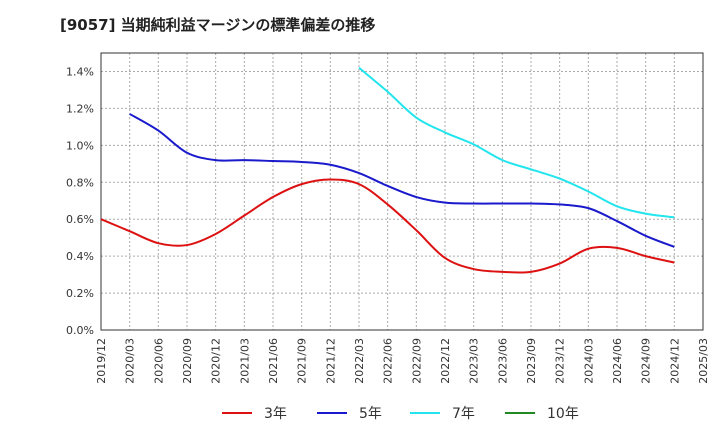  I want to click on x-tick-label: 2022/03, so click(359, 361).